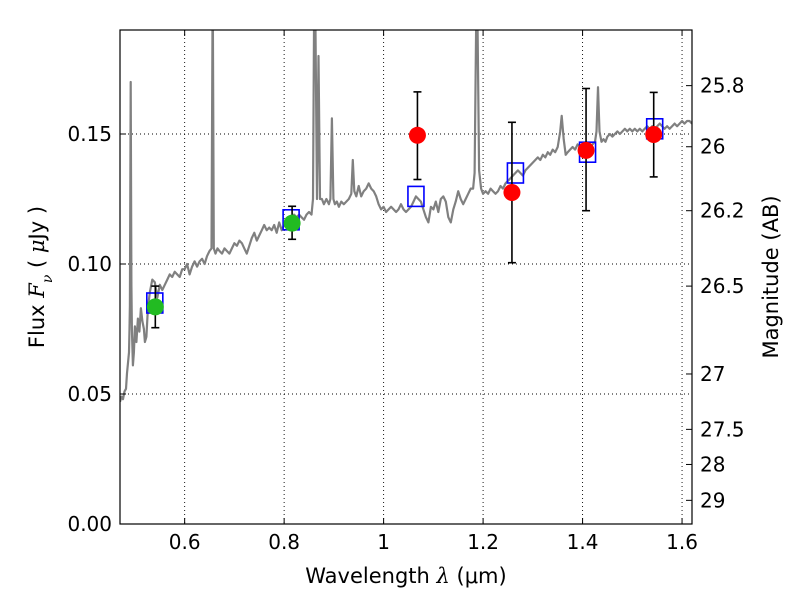 The width and height of the screenshot is (800, 600). Describe the element at coordinates (771, 276) in the screenshot. I see `right-axis-label: Magnitude (AB)` at that location.